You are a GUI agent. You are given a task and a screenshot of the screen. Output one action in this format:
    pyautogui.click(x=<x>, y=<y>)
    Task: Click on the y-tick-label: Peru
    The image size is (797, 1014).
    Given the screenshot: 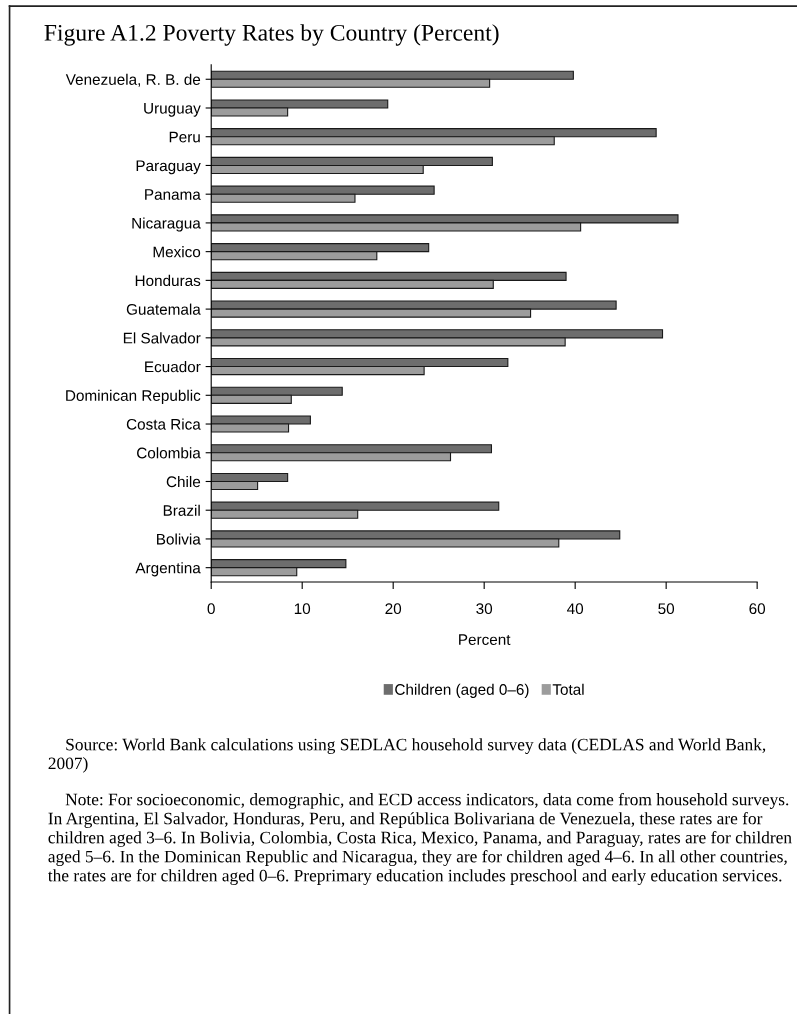 What is the action you would take?
    pyautogui.click(x=184, y=137)
    